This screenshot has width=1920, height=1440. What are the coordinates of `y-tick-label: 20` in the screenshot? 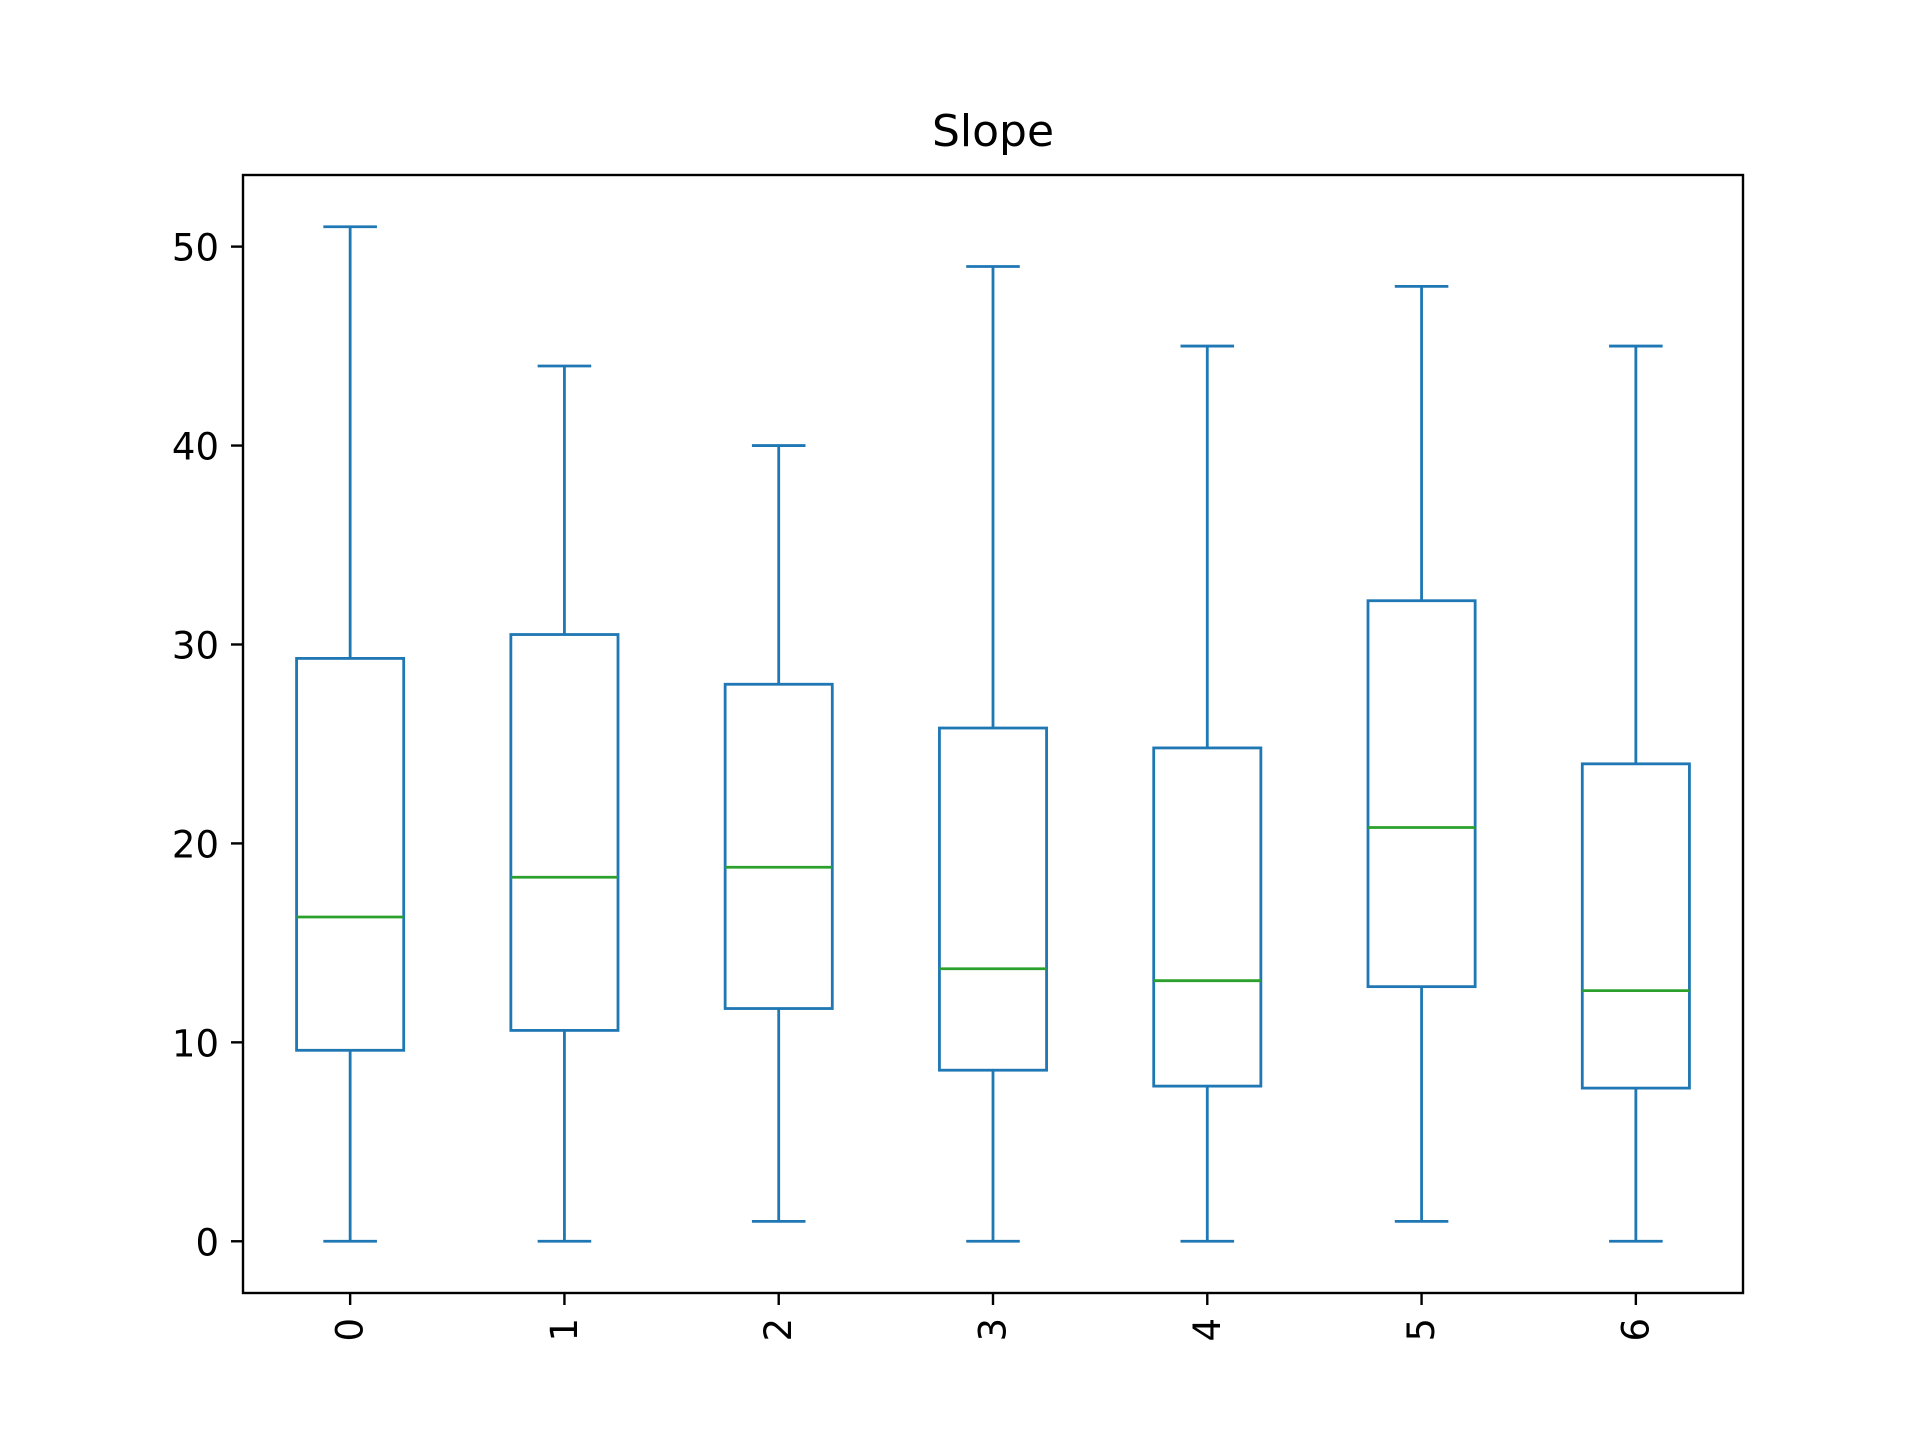 It's located at (195, 844).